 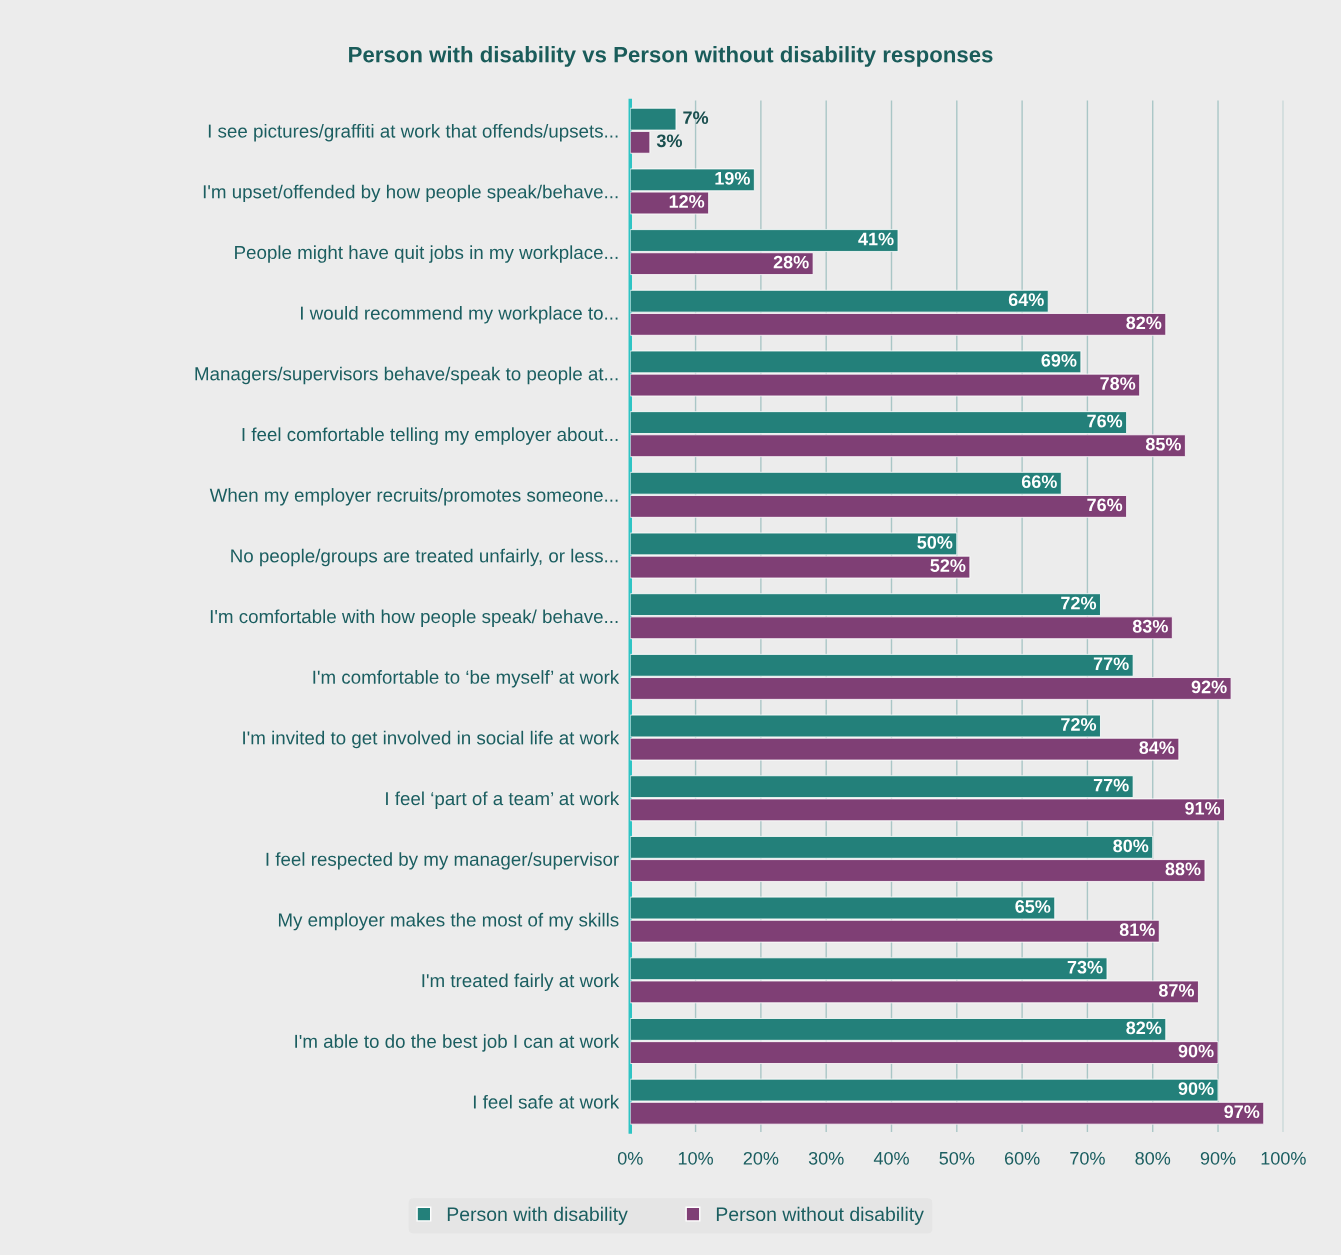 I want to click on data-label: 97%, so click(x=1242, y=1112).